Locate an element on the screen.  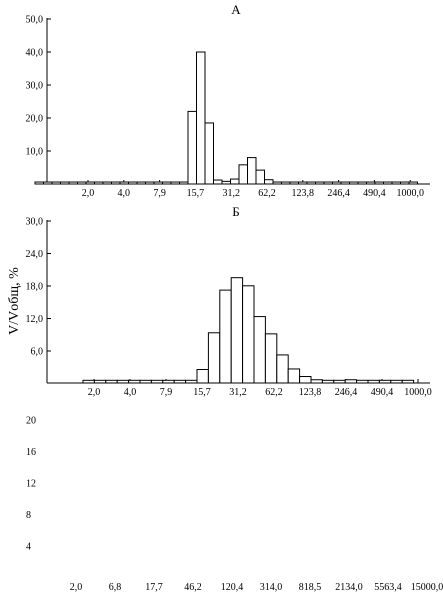
panel-a-title: А is located at coordinates (236, 9).